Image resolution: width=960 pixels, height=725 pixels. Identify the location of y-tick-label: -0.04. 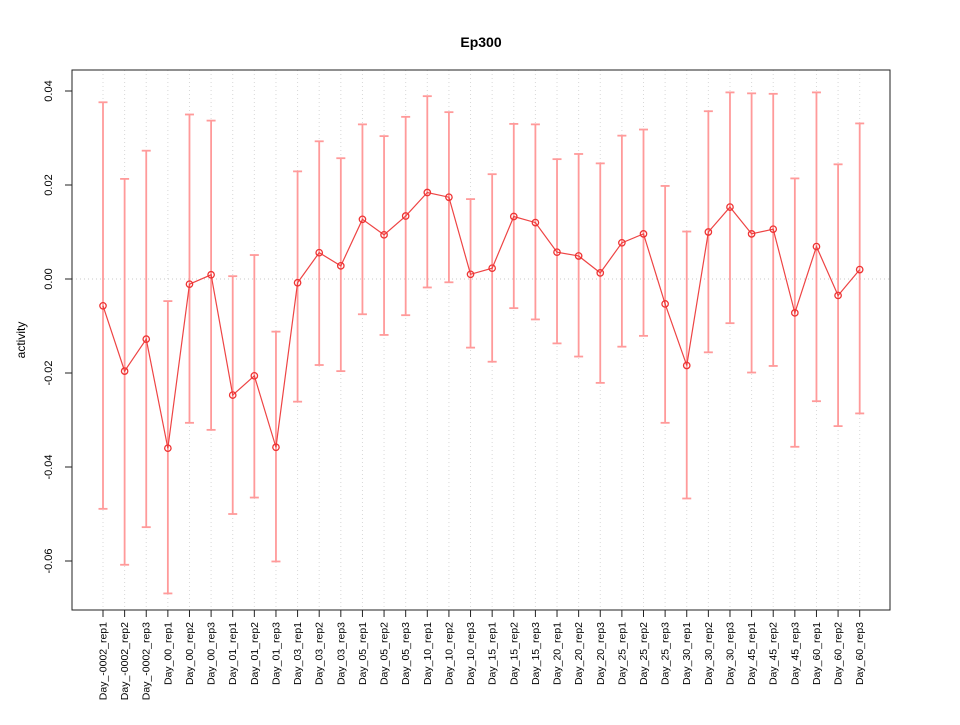
(49, 466).